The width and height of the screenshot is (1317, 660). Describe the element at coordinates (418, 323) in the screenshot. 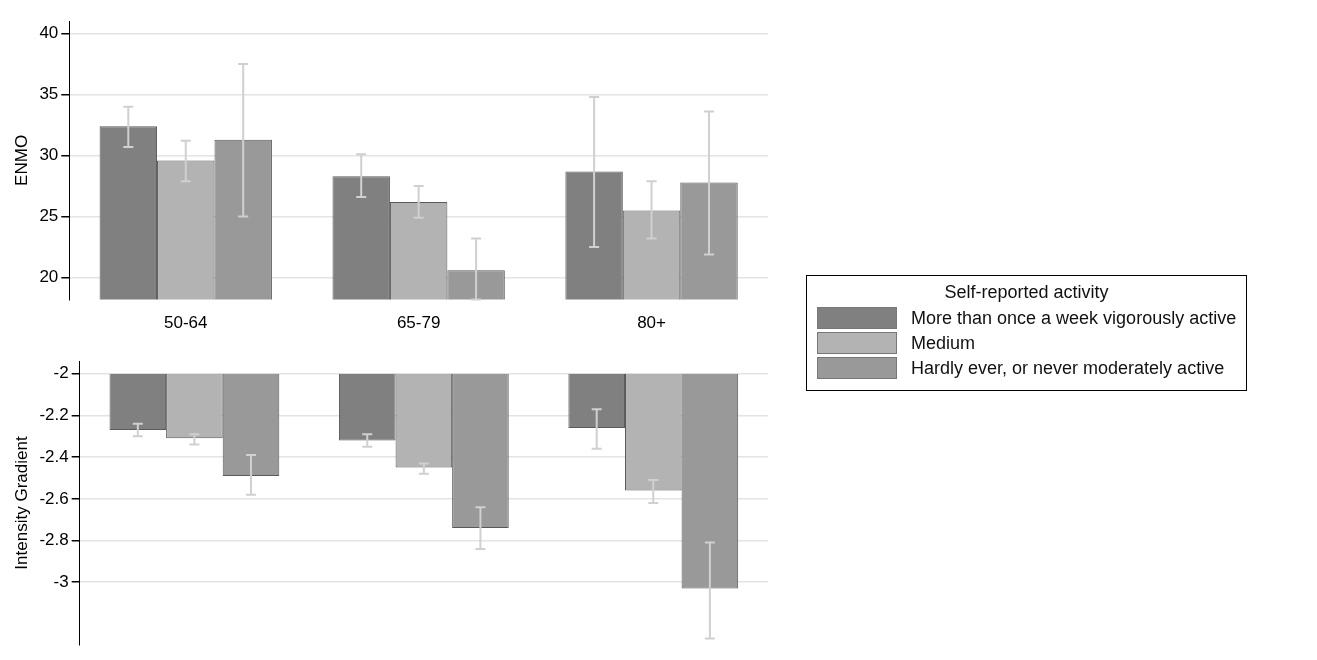

I see `x-tick-label: 65-79` at that location.